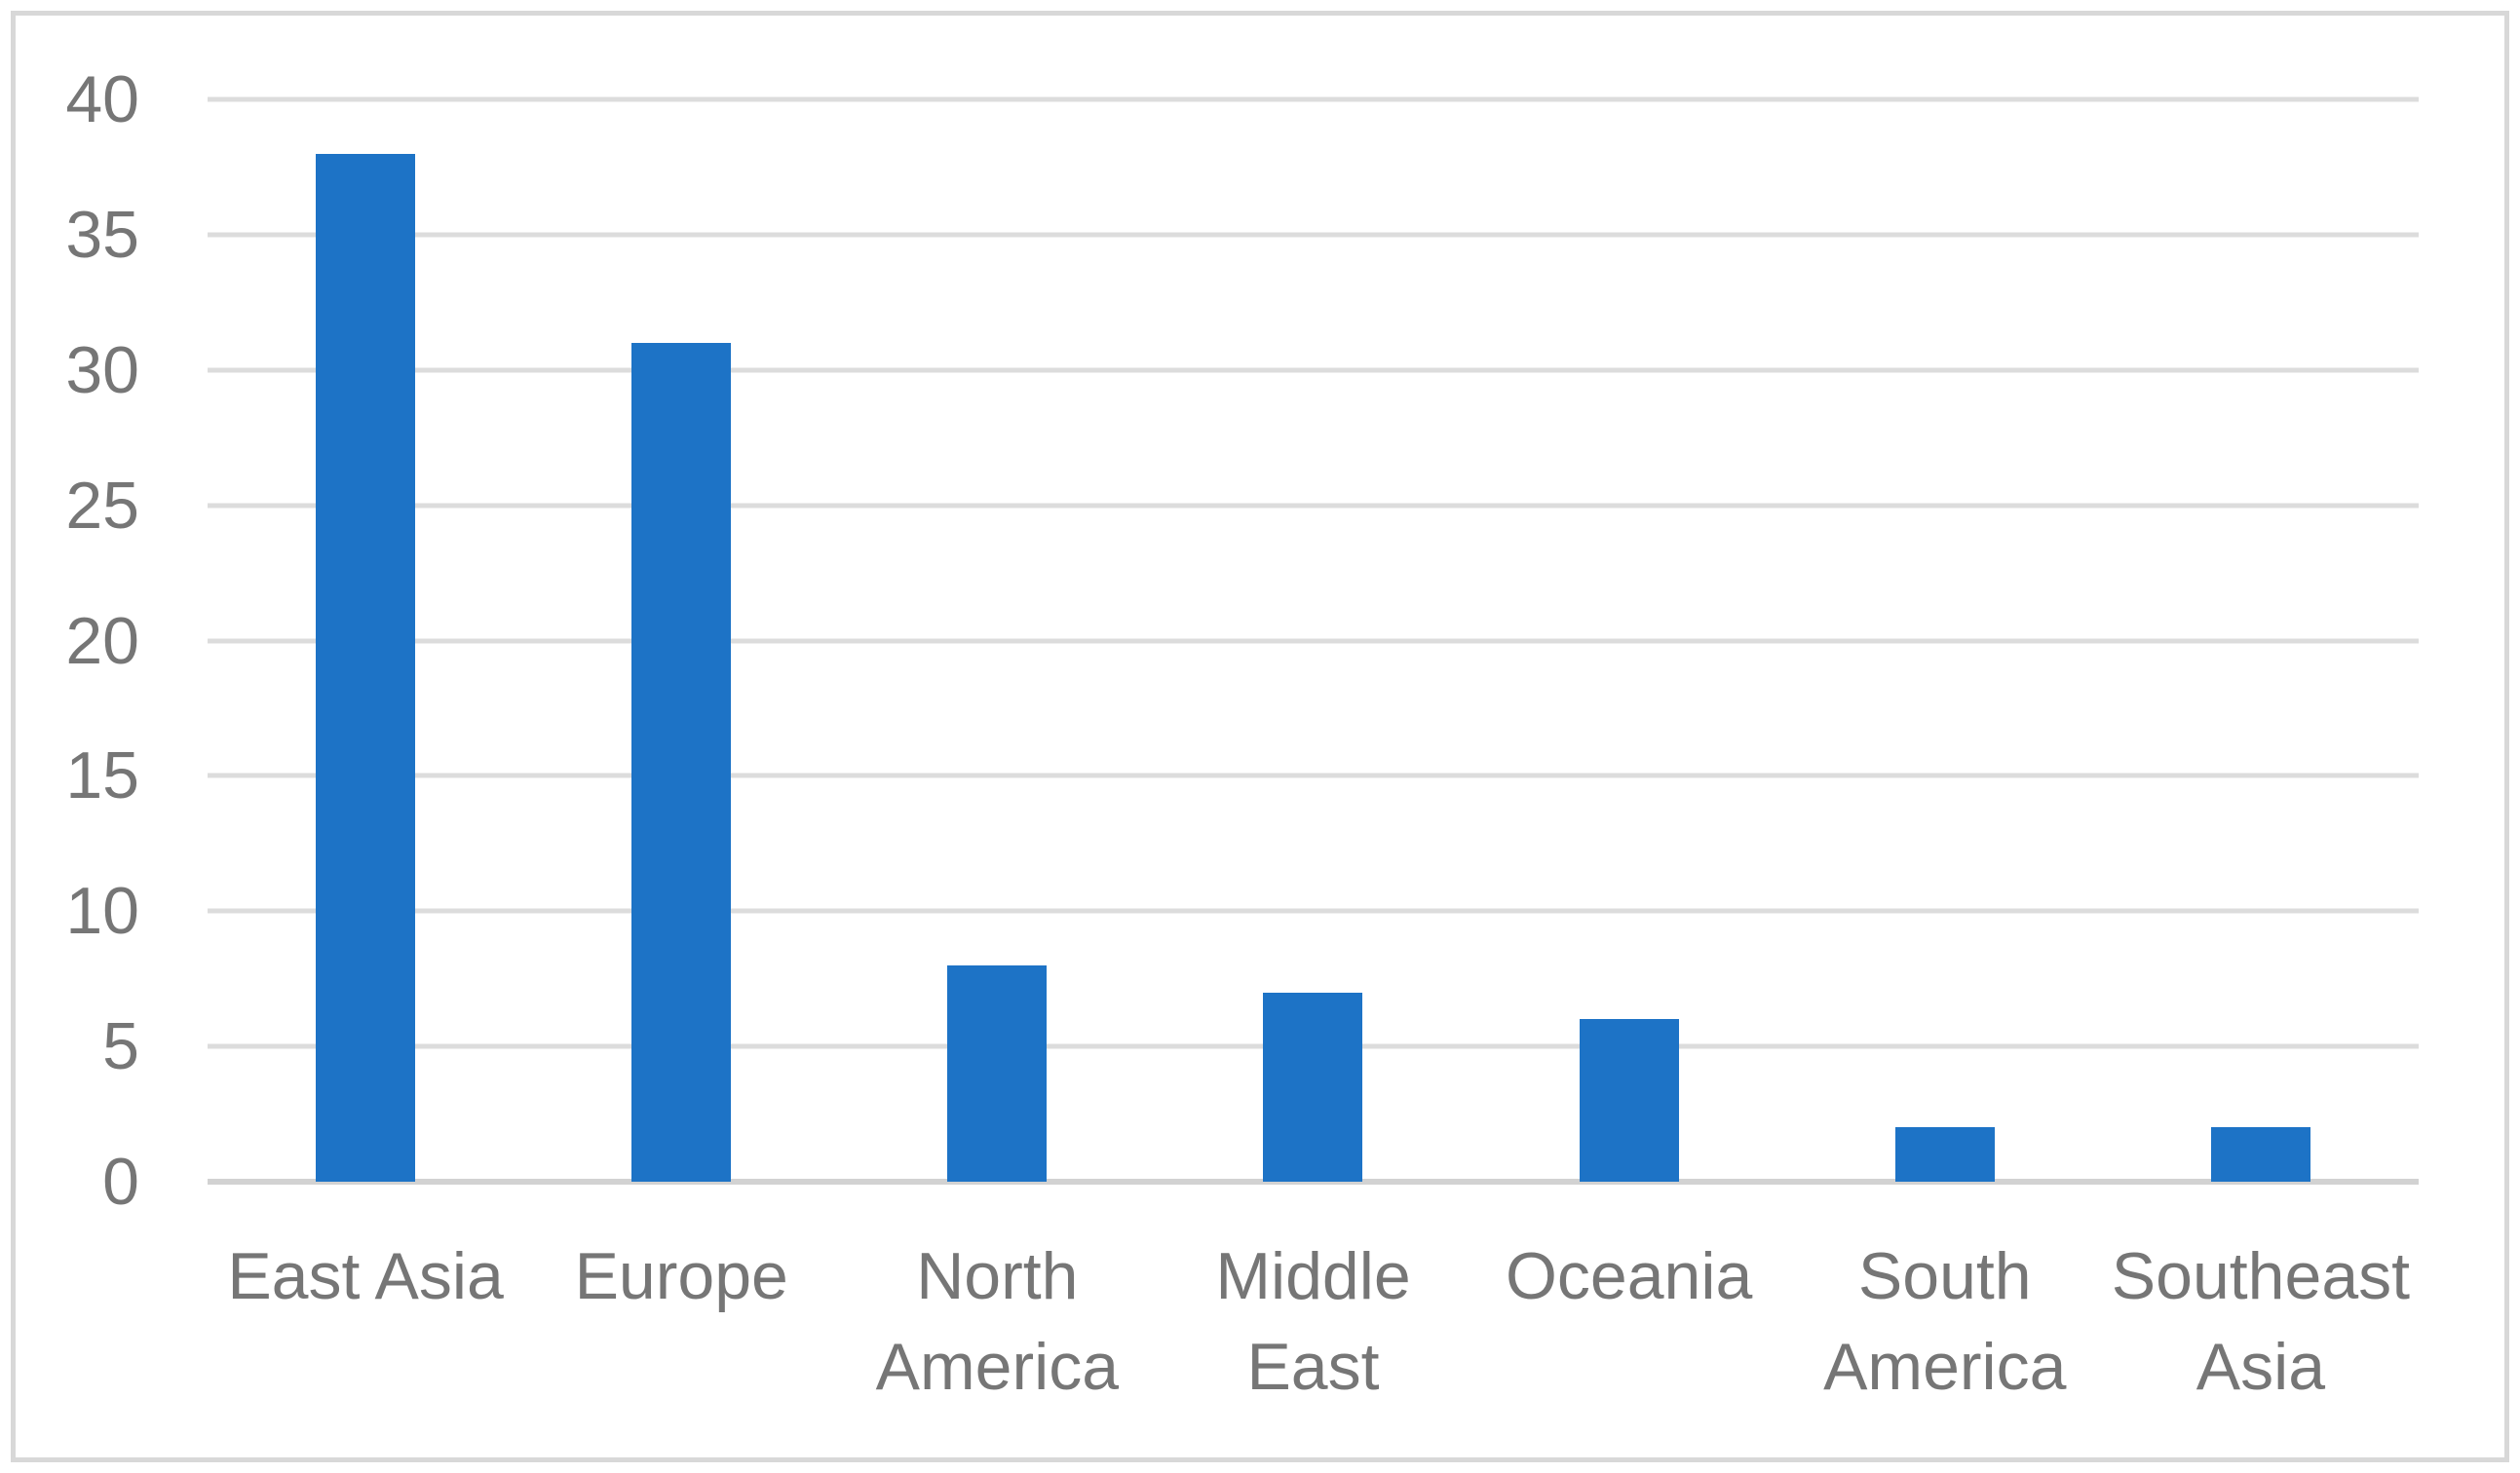  What do you see at coordinates (1313, 1087) in the screenshot?
I see `bar-middle-east` at bounding box center [1313, 1087].